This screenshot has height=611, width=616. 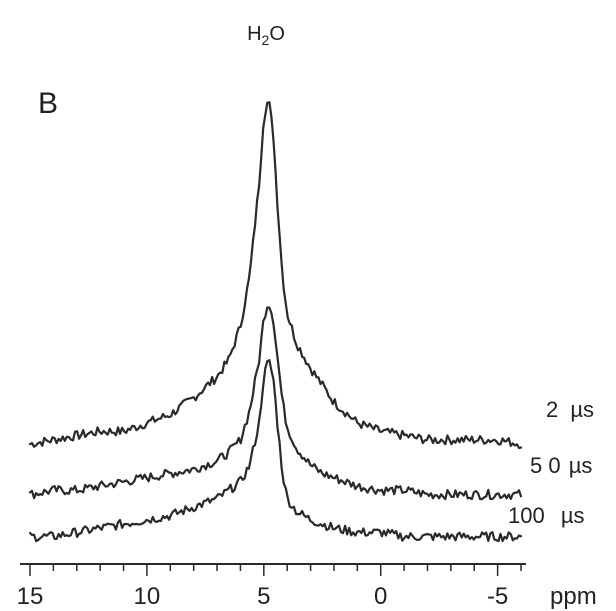 I want to click on x-tick-label: -5, so click(x=497, y=596).